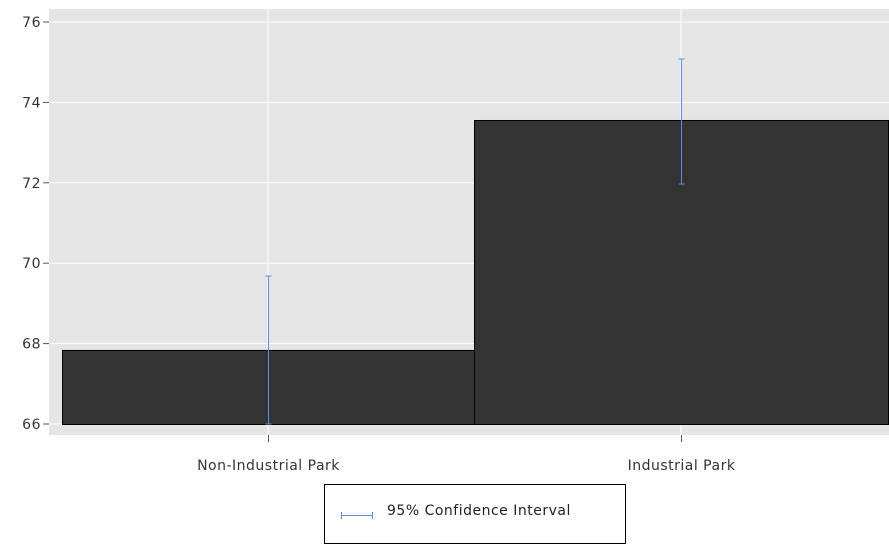 The height and width of the screenshot is (544, 889). I want to click on legend-swatch-confidence-interval, so click(357, 515).